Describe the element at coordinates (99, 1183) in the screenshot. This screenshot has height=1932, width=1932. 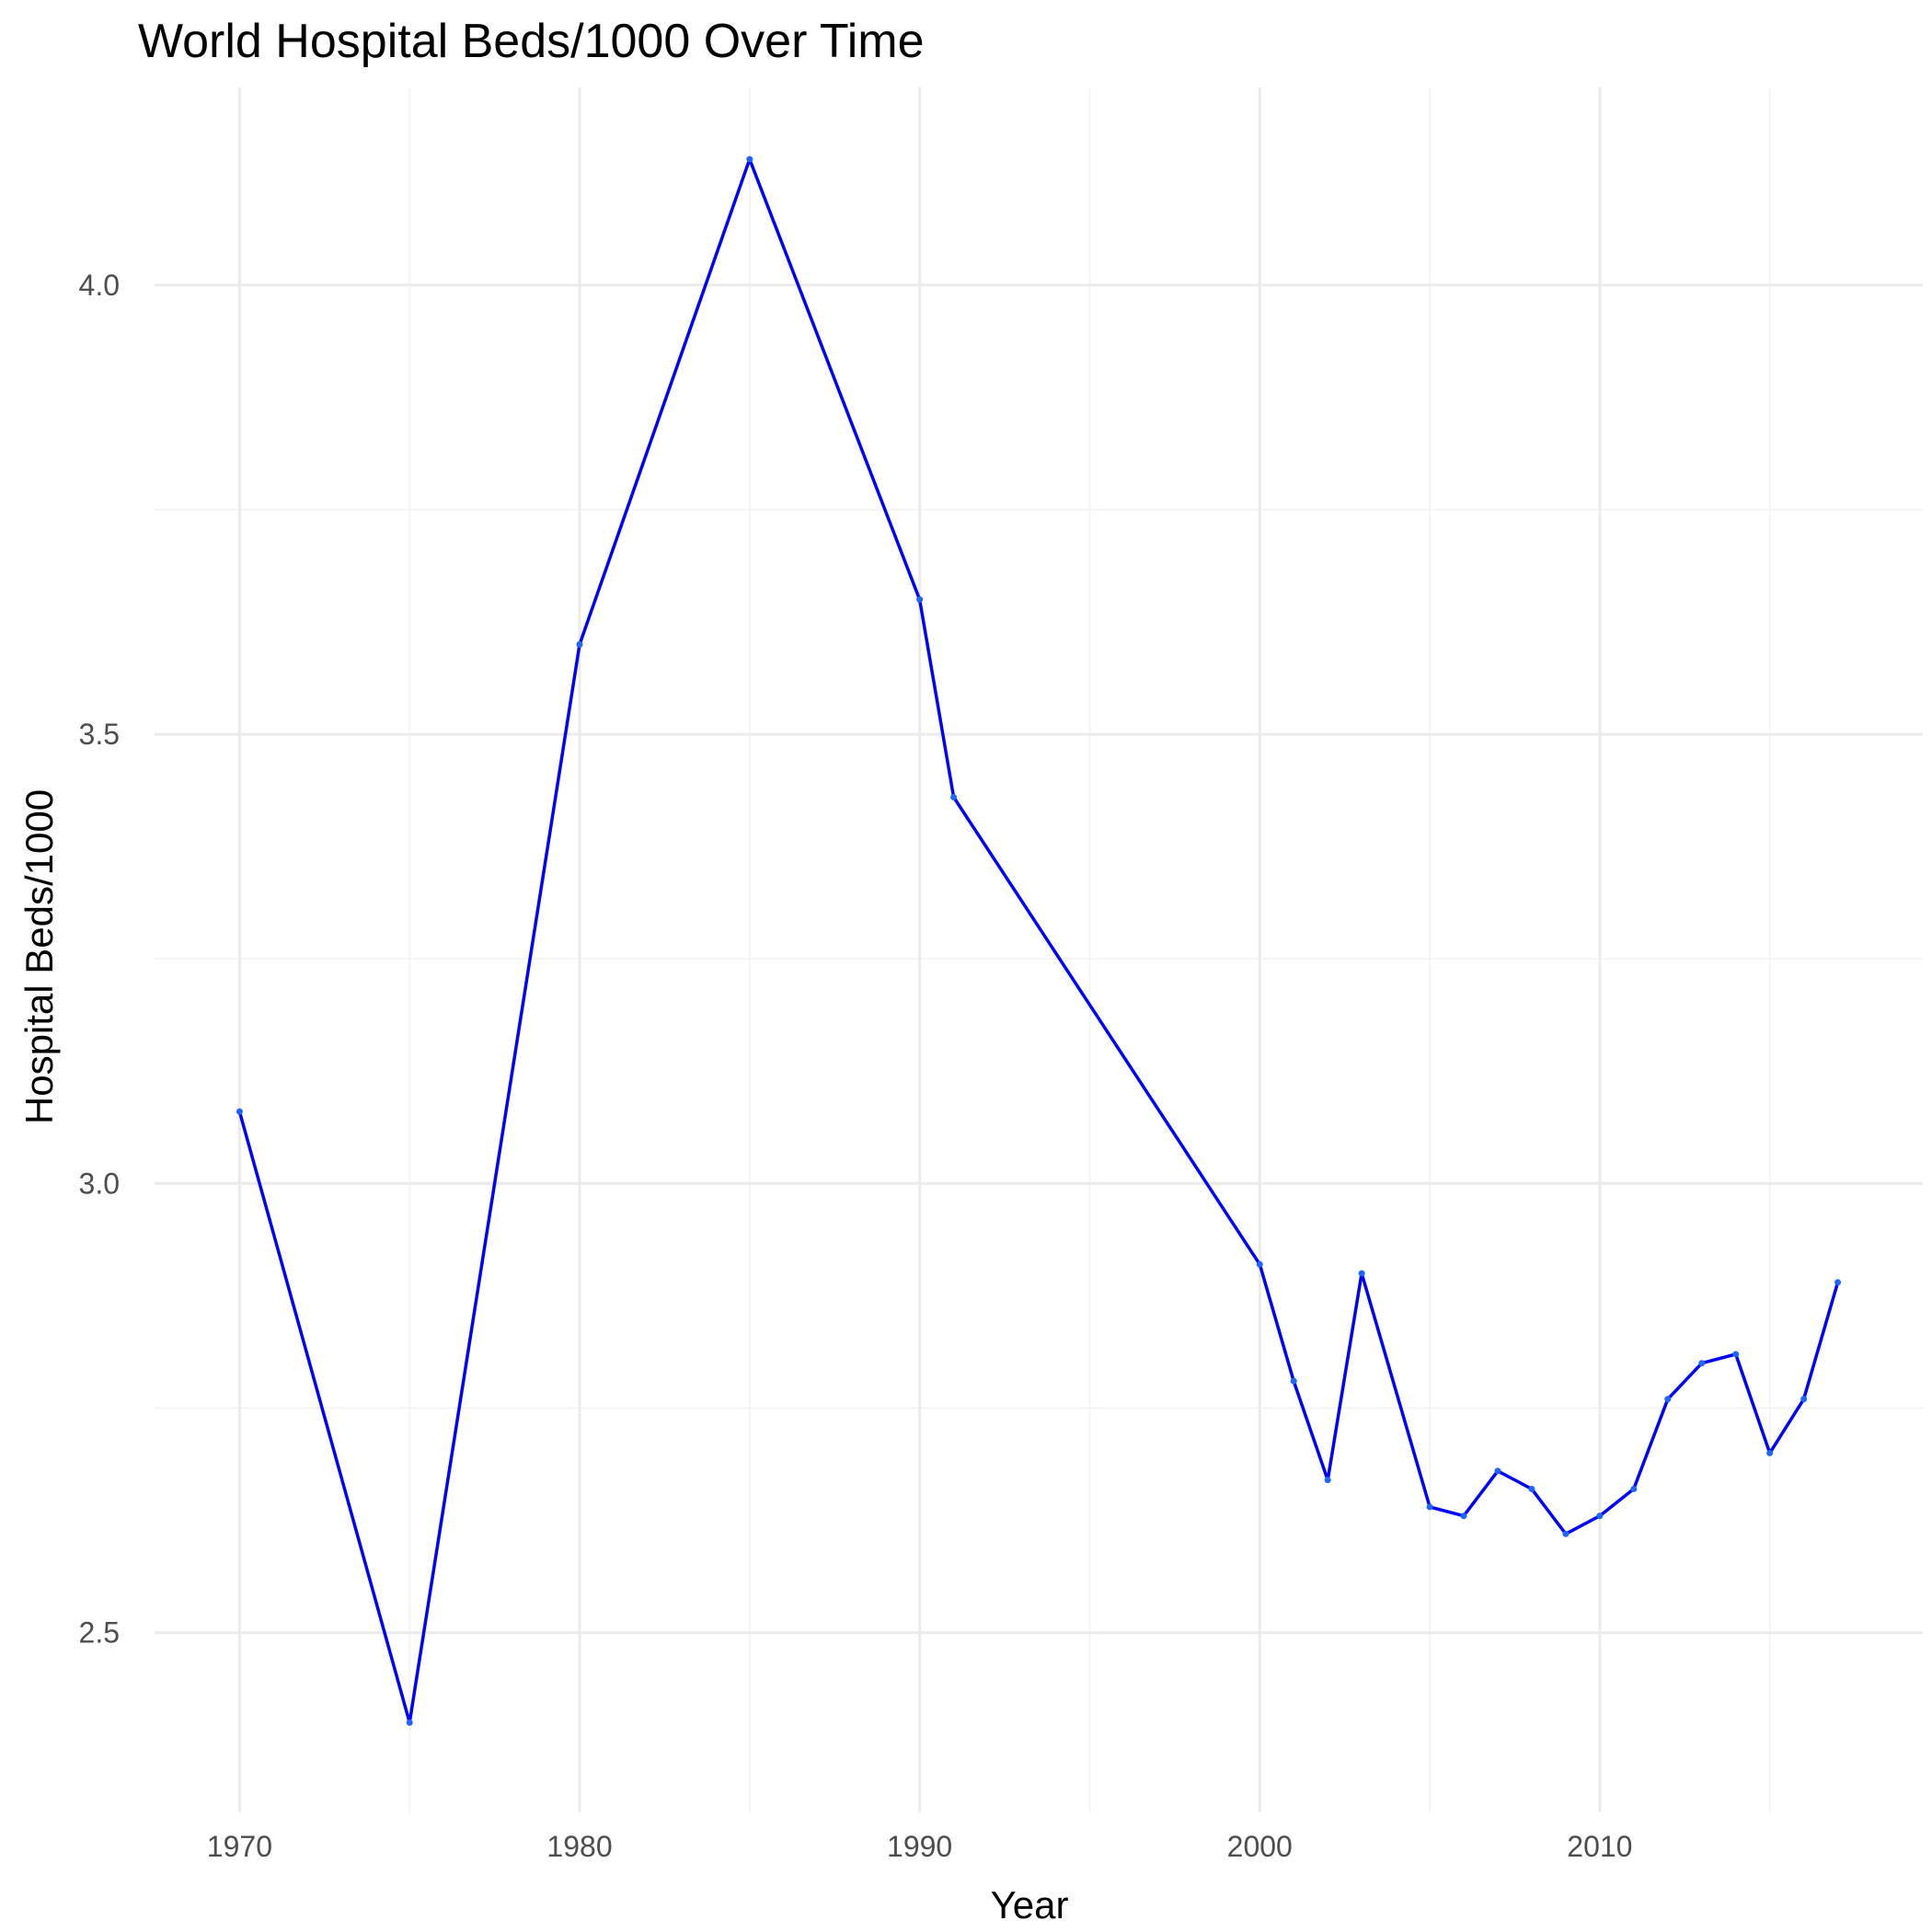
I see `y-tick-label: 3.0` at that location.